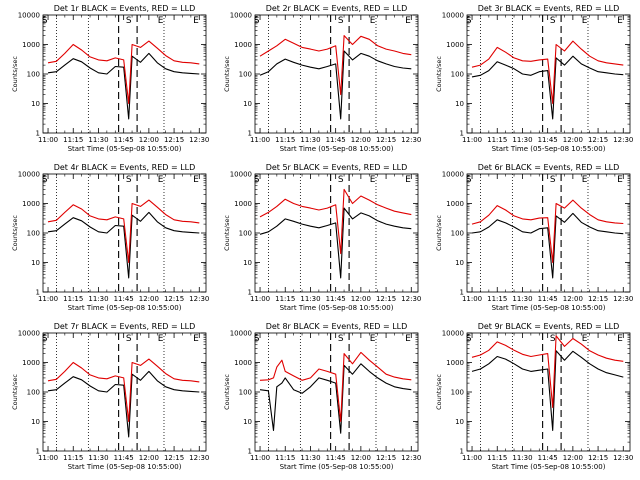  Describe the element at coordinates (125, 167) in the screenshot. I see `panel-title: Det 4r BLACK = Events, RED = LLD` at that location.